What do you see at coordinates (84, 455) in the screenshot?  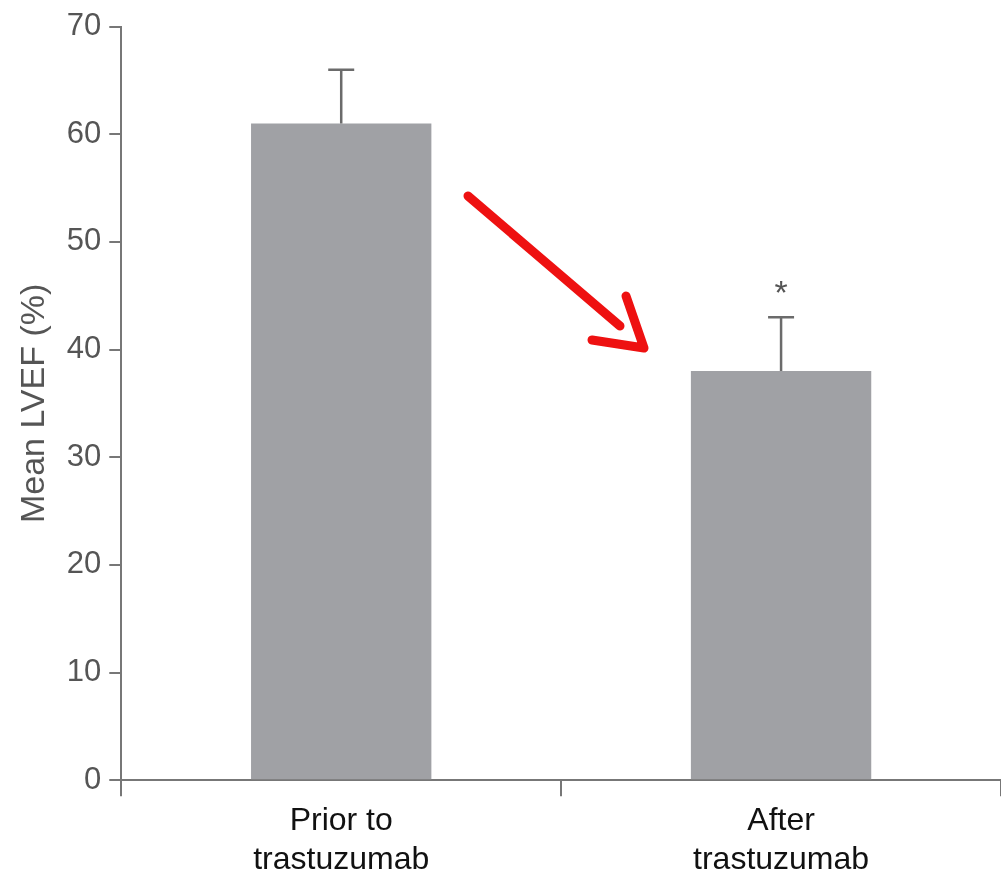 I see `y-tick-label: 30` at bounding box center [84, 455].